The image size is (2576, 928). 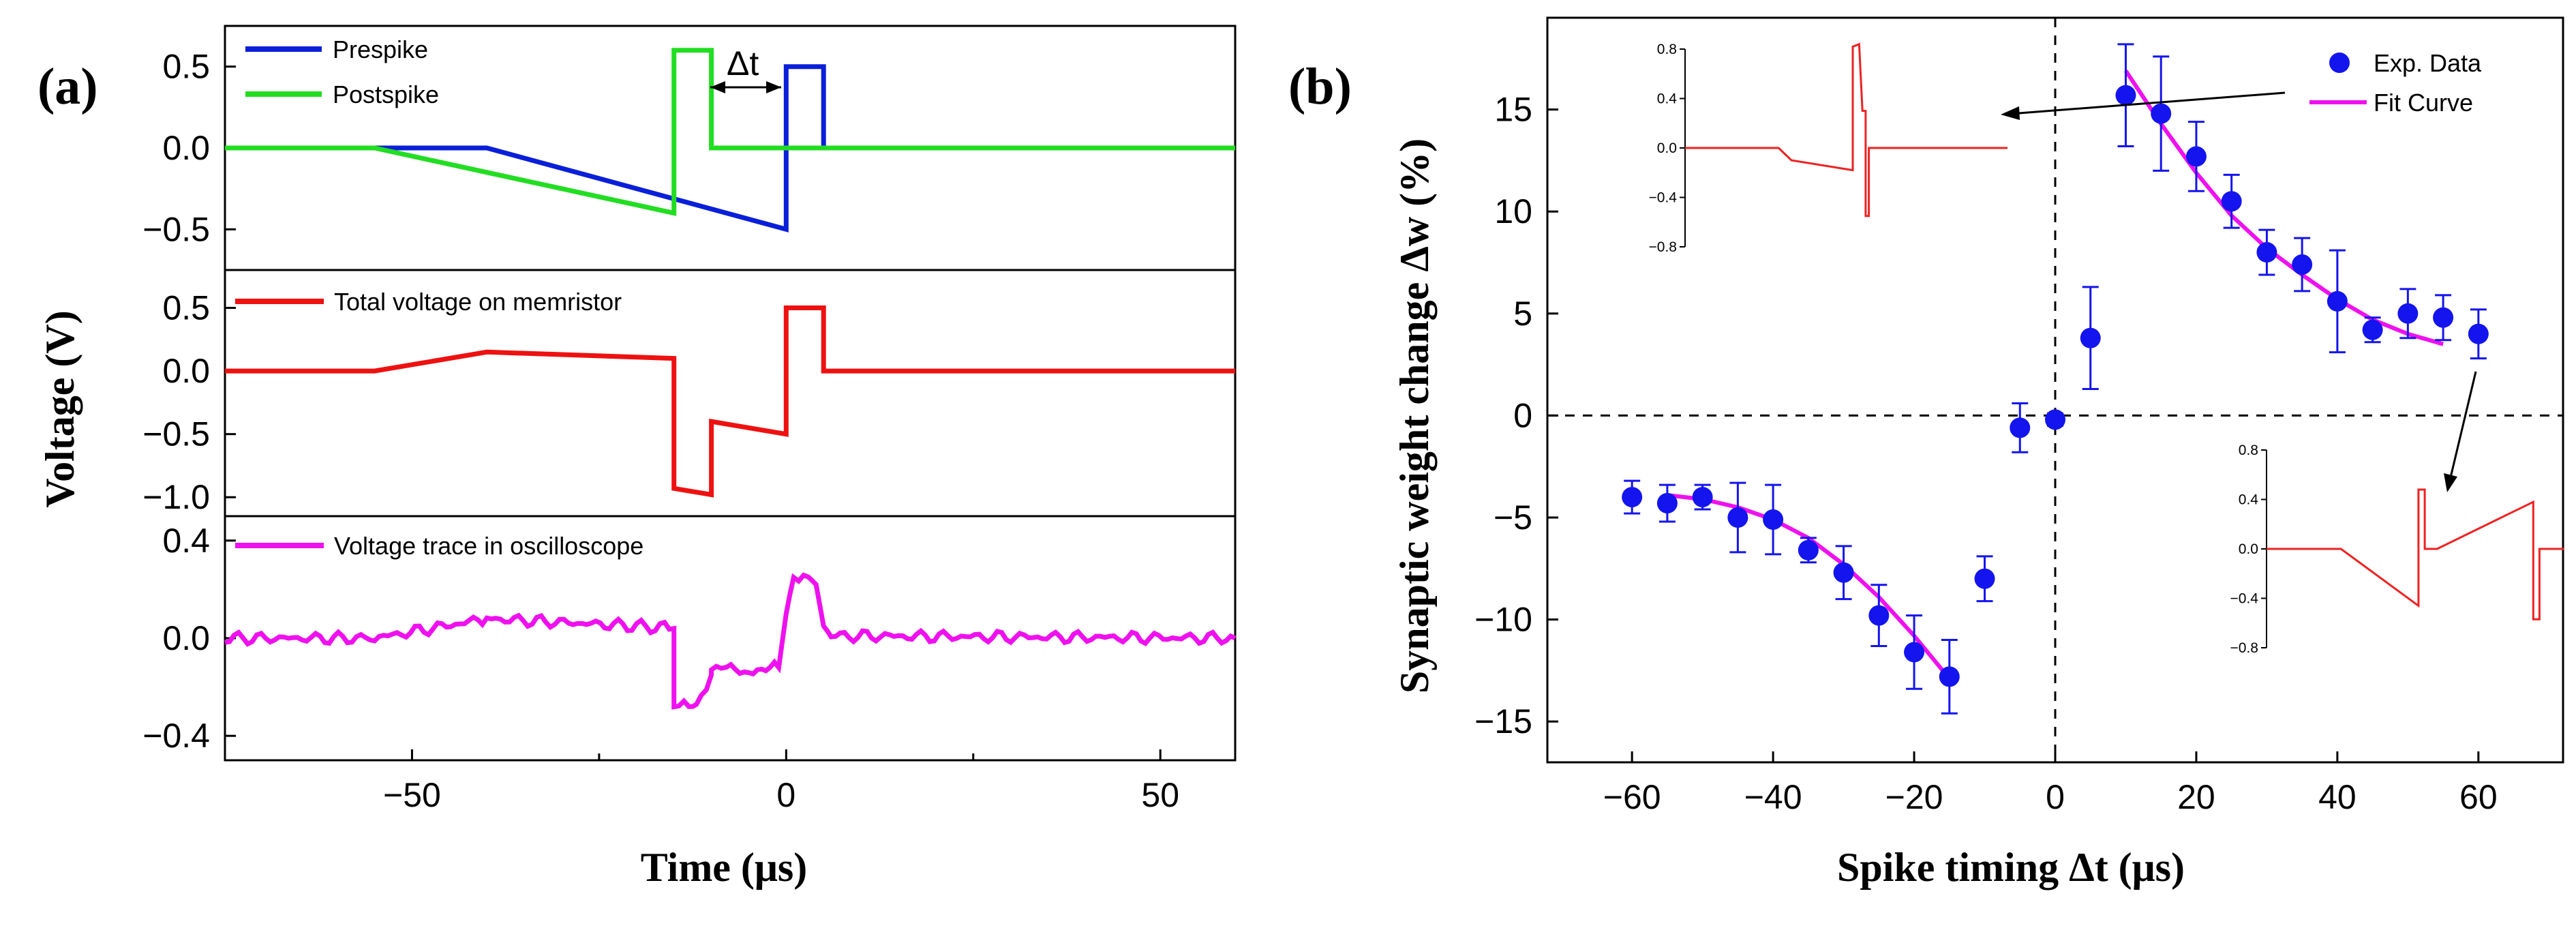 I want to click on a-ytick-label: 0.5, so click(x=186, y=67).